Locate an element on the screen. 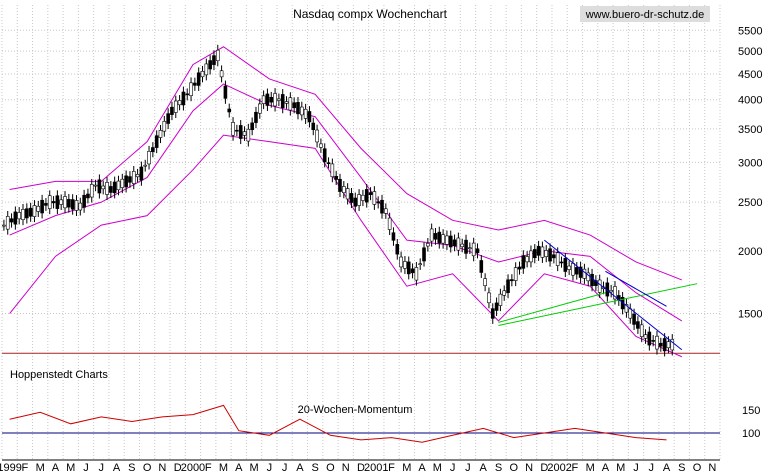 This screenshot has width=769, height=475. y-tick-label: 4000 is located at coordinates (750, 101).